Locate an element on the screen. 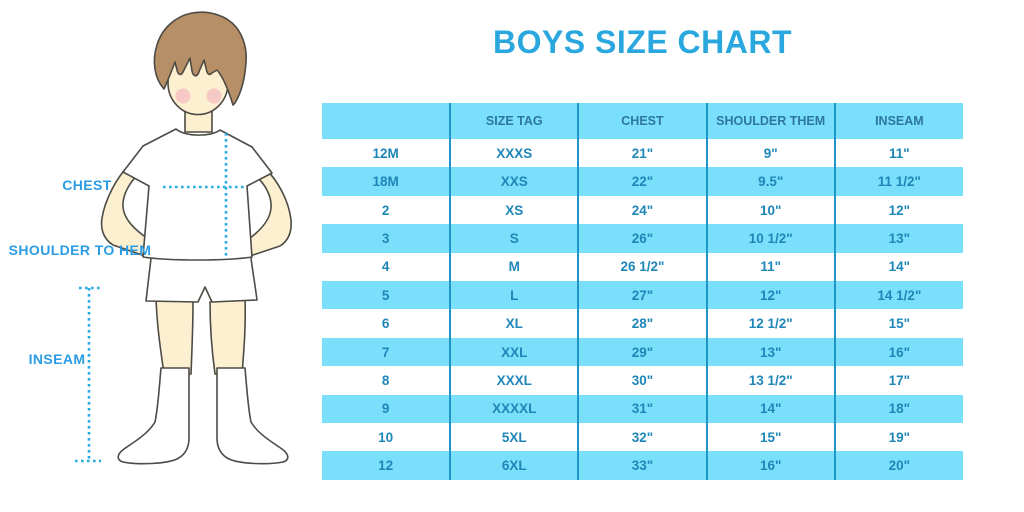  table-cell: 13 1/2" is located at coordinates (771, 380).